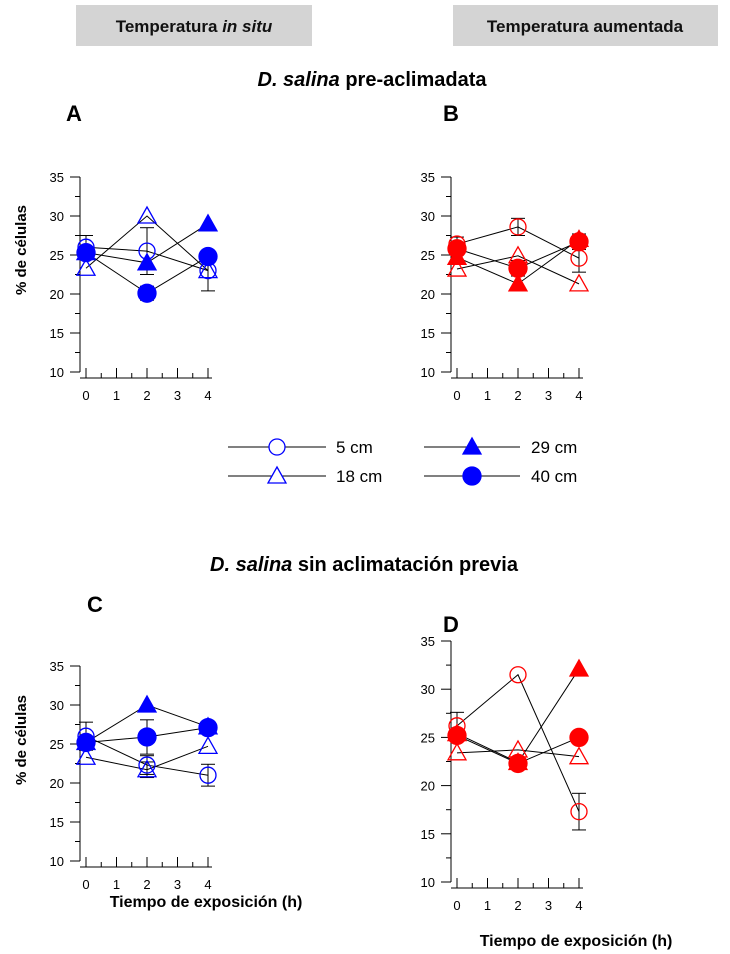  I want to click on panel-label-a: A, so click(74, 113).